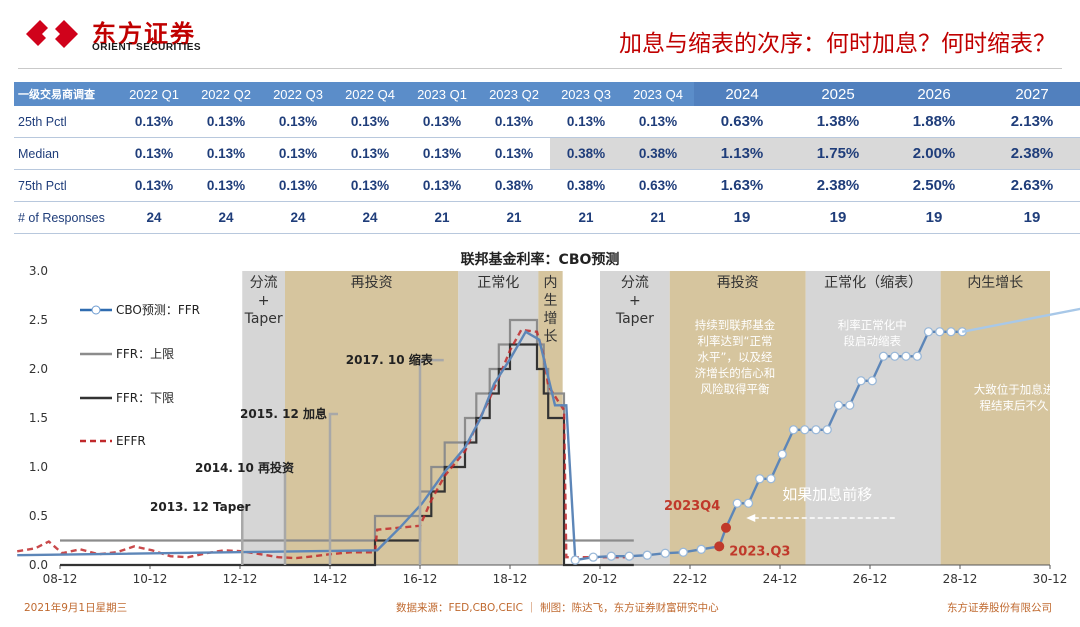  Describe the element at coordinates (1031, 122) in the screenshot. I see `table-cell: 2.13%` at that location.